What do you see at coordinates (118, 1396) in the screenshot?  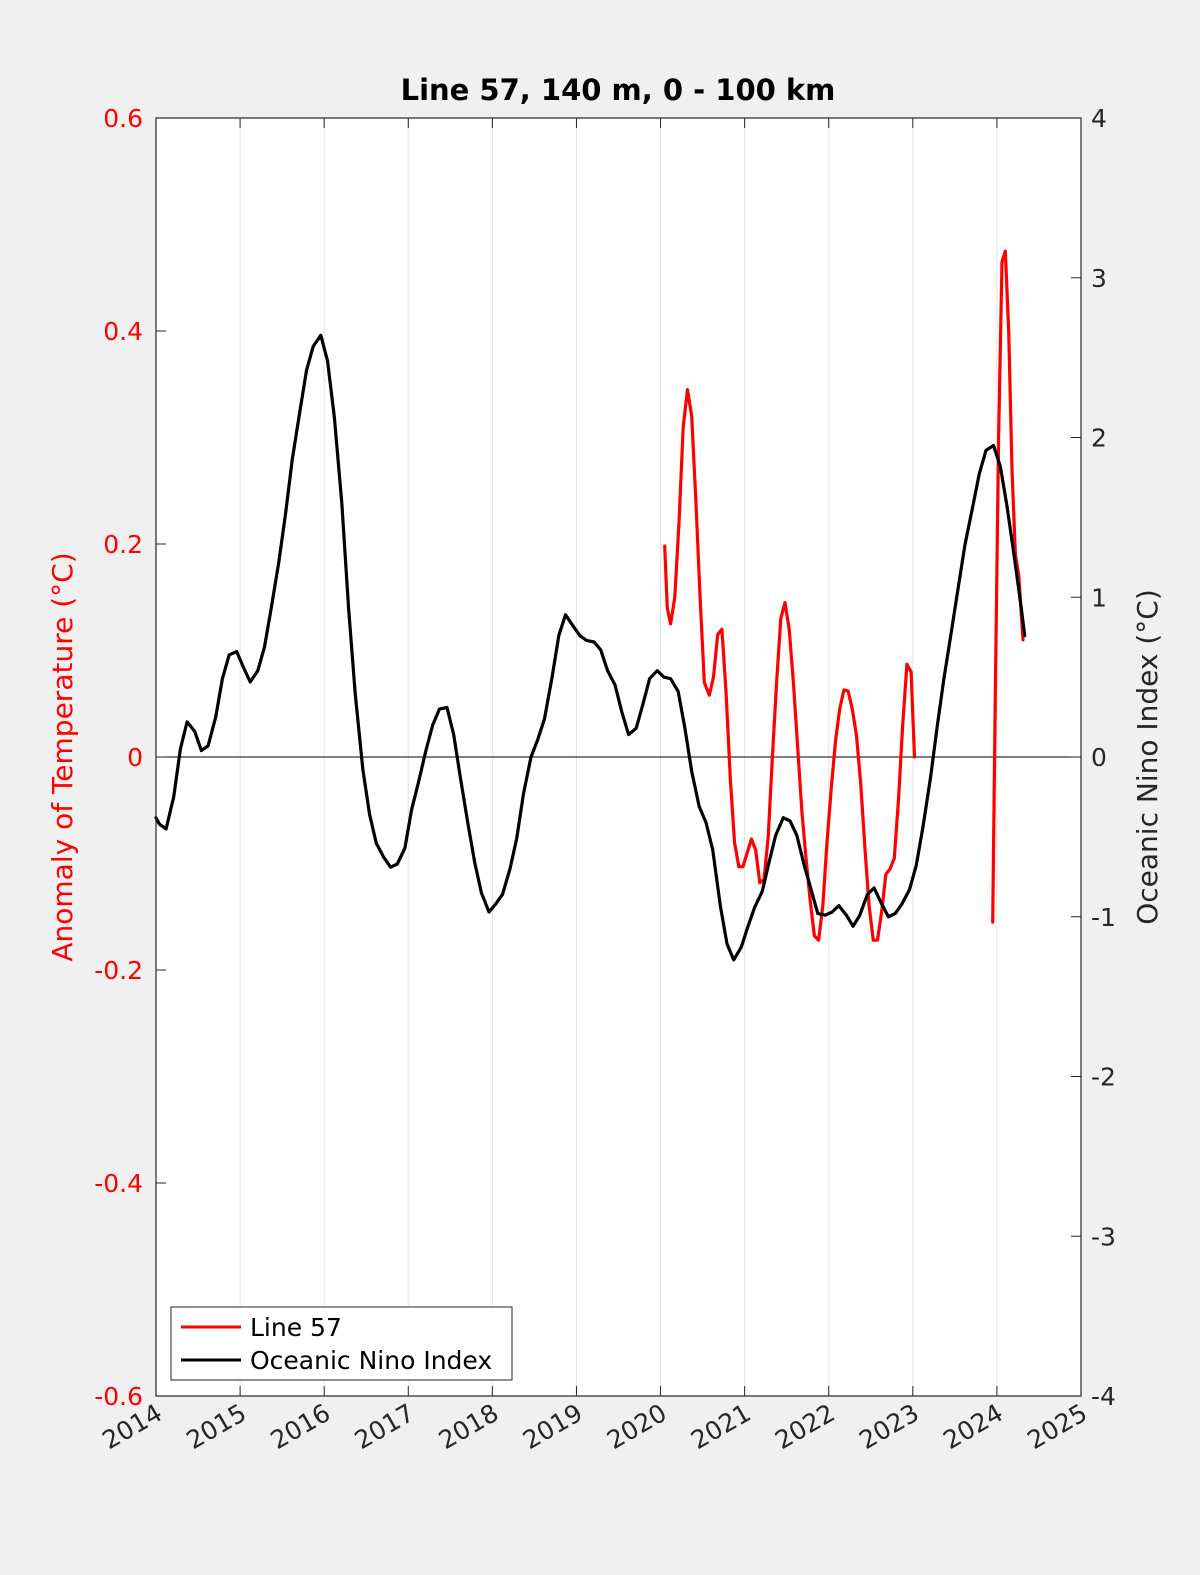 I see `y-left-tick-label: -0.6` at bounding box center [118, 1396].